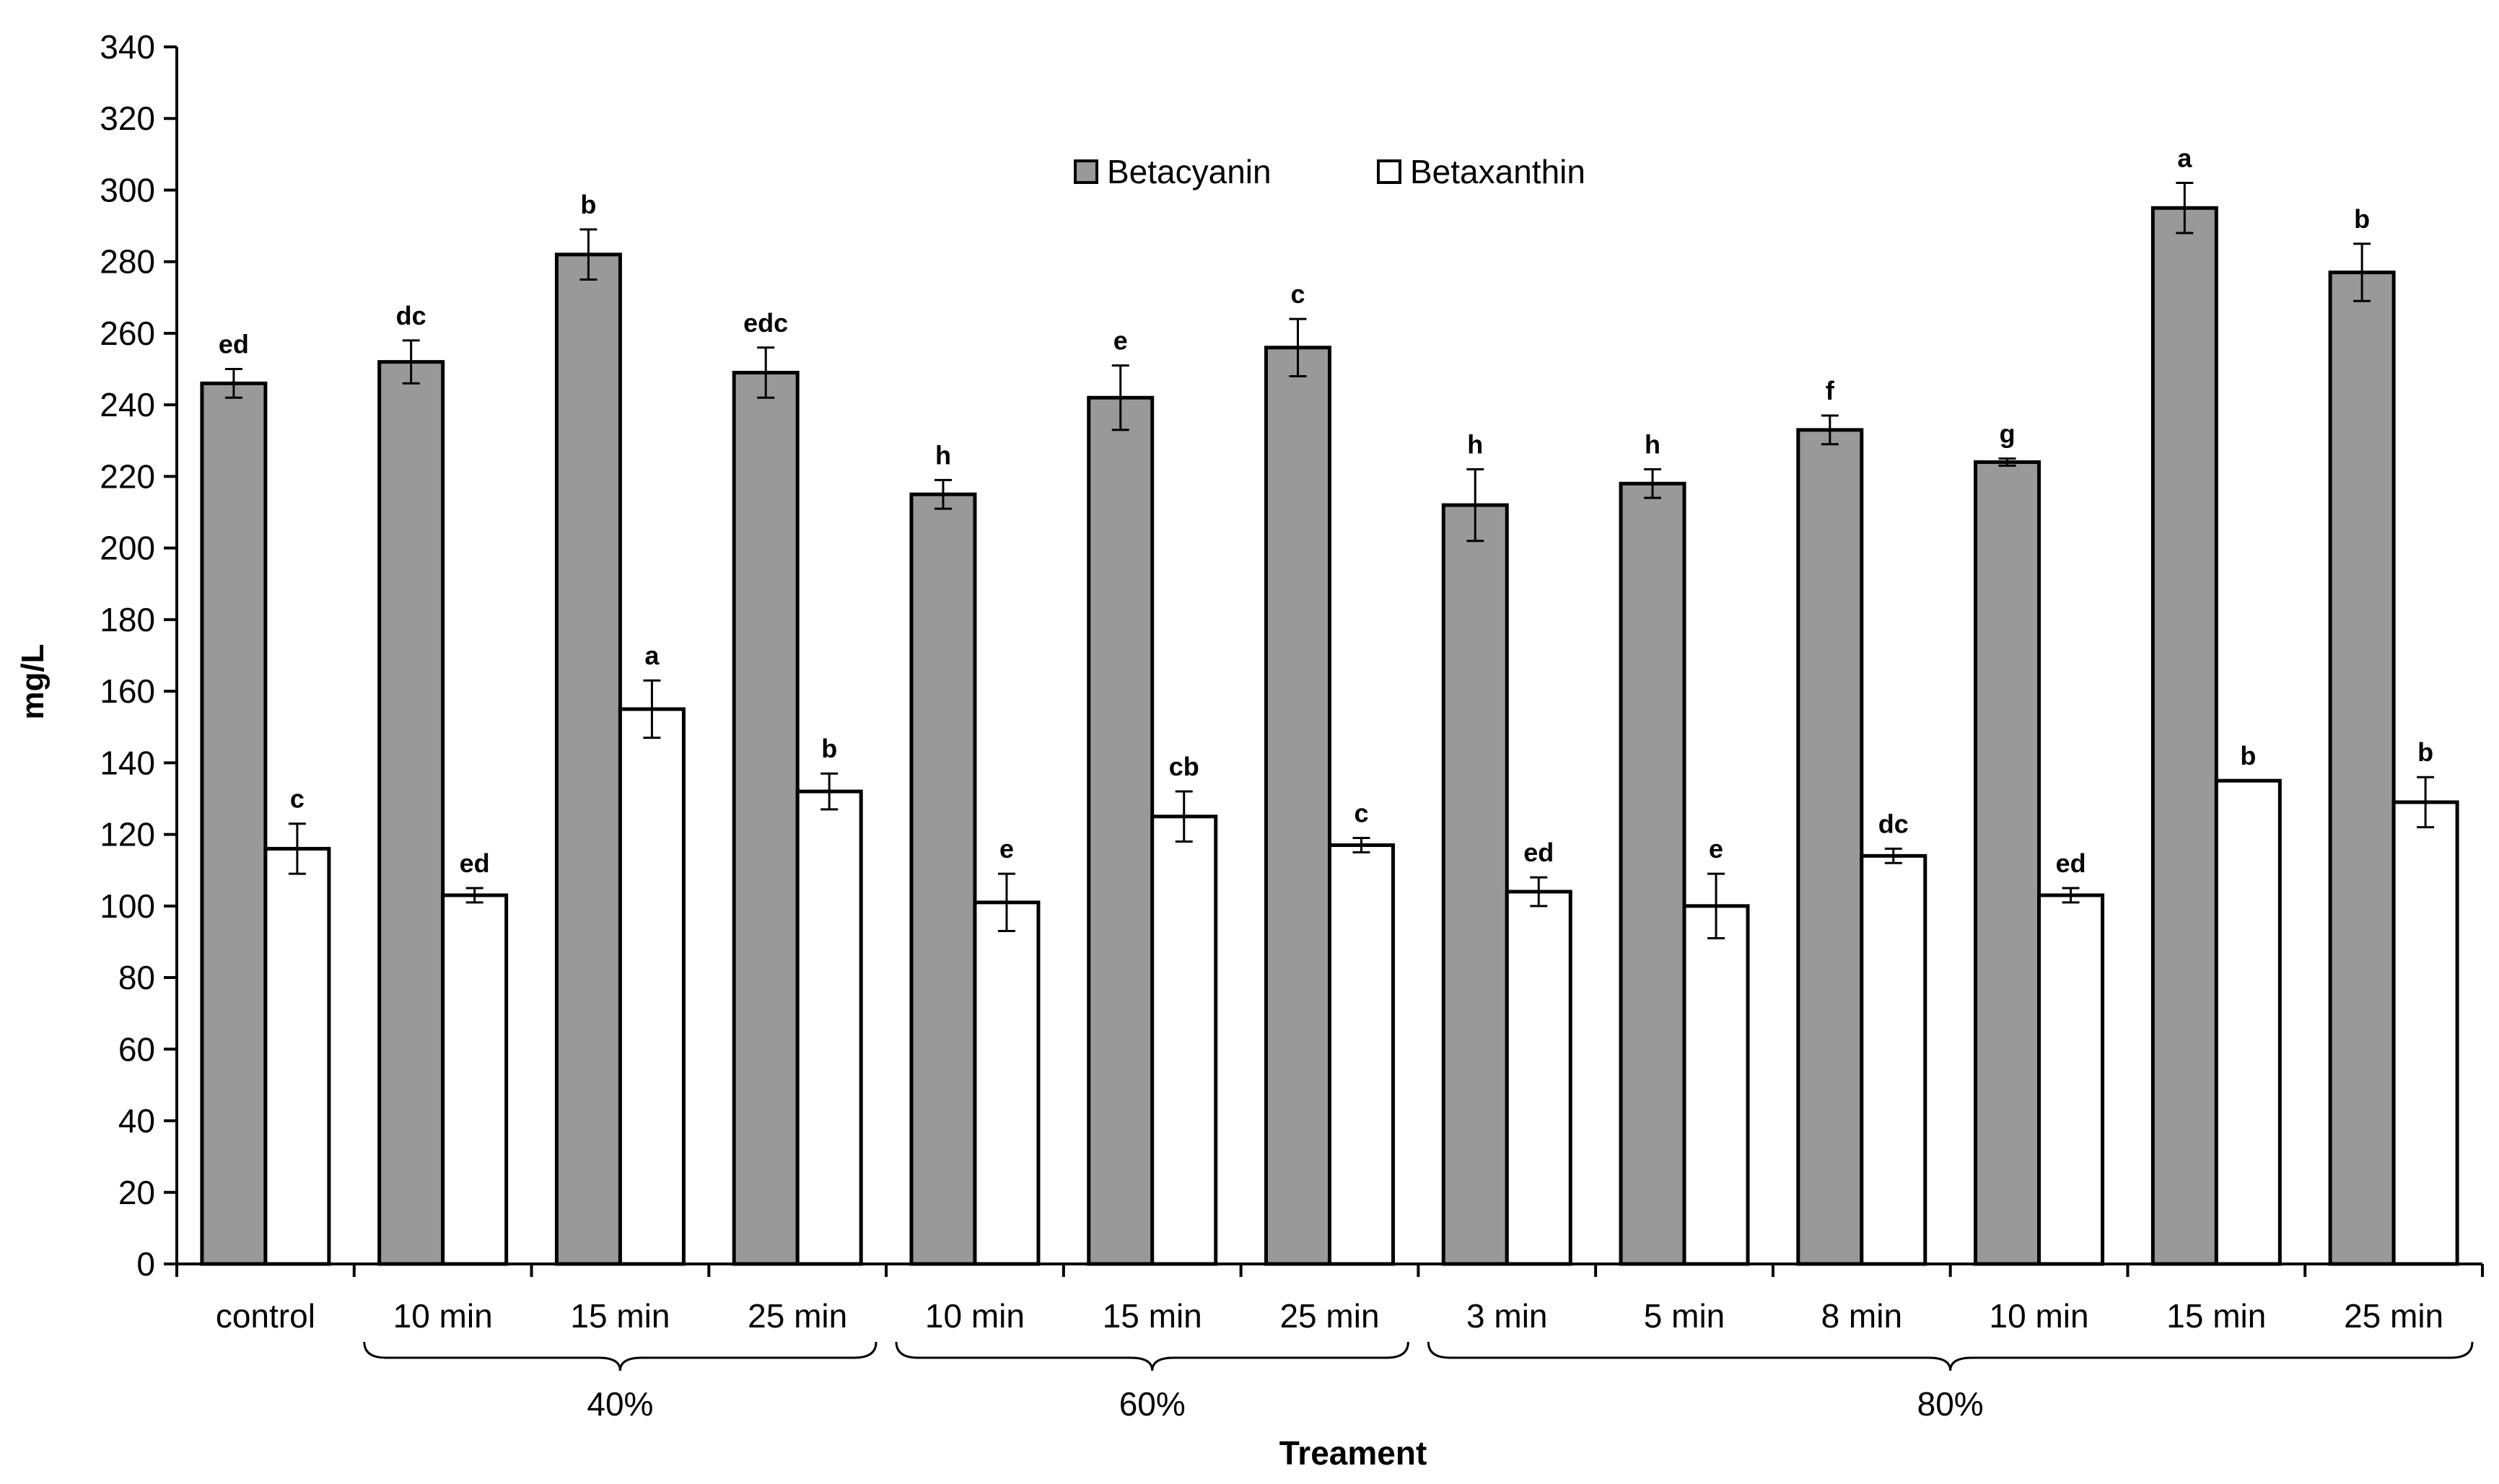 The image size is (2499, 1484). Describe the element at coordinates (1830, 390) in the screenshot. I see `significance-letter: f` at that location.